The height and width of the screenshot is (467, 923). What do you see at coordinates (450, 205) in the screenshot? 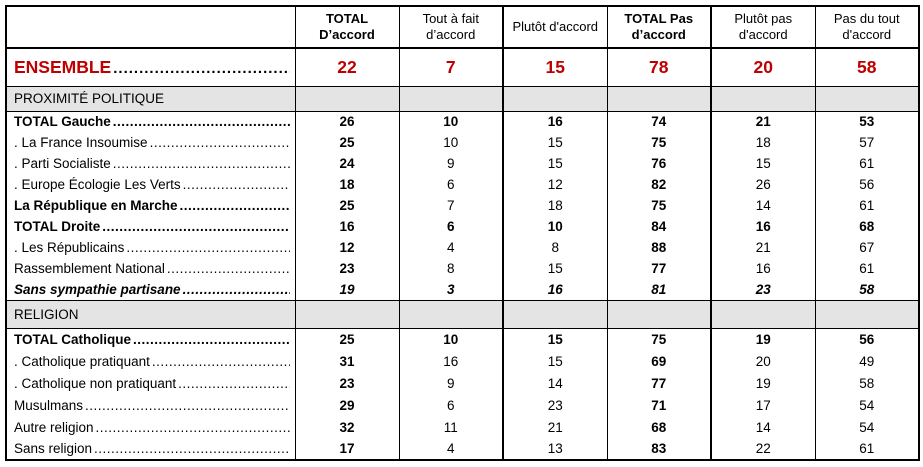
I see `value-cell: 7` at bounding box center [450, 205].